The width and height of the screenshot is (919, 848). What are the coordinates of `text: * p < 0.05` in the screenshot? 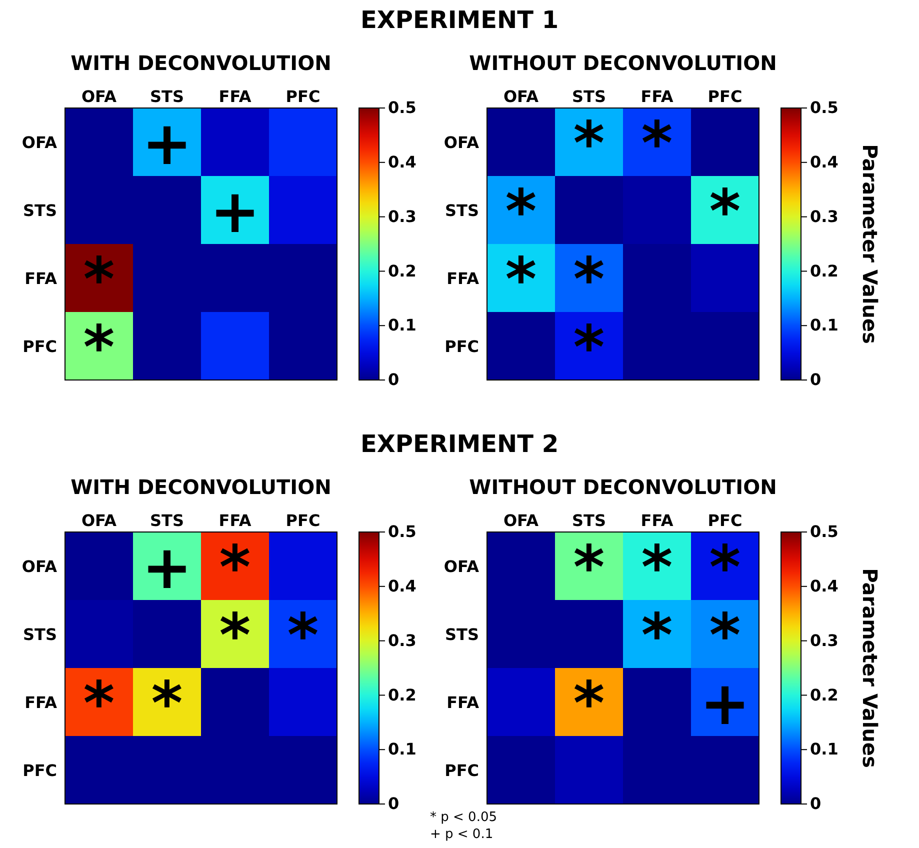 It's located at (463, 817).